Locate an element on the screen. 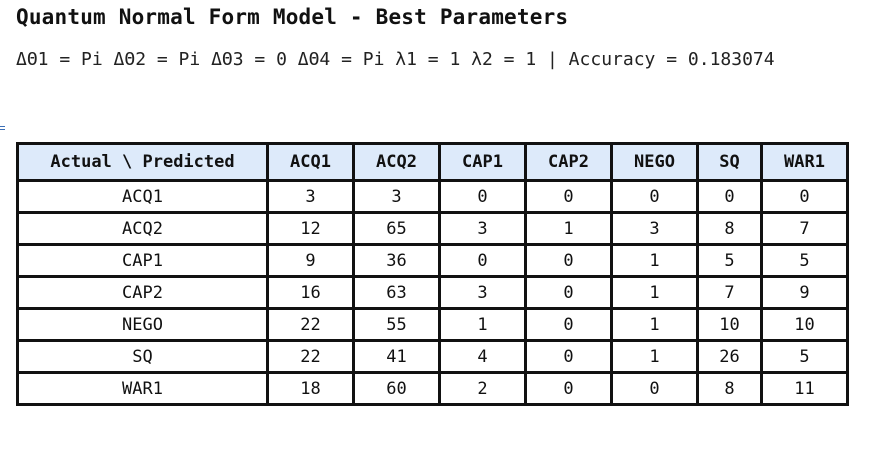 Image resolution: width=886 pixels, height=452 pixels. row-label: ACQ2 is located at coordinates (142, 228).